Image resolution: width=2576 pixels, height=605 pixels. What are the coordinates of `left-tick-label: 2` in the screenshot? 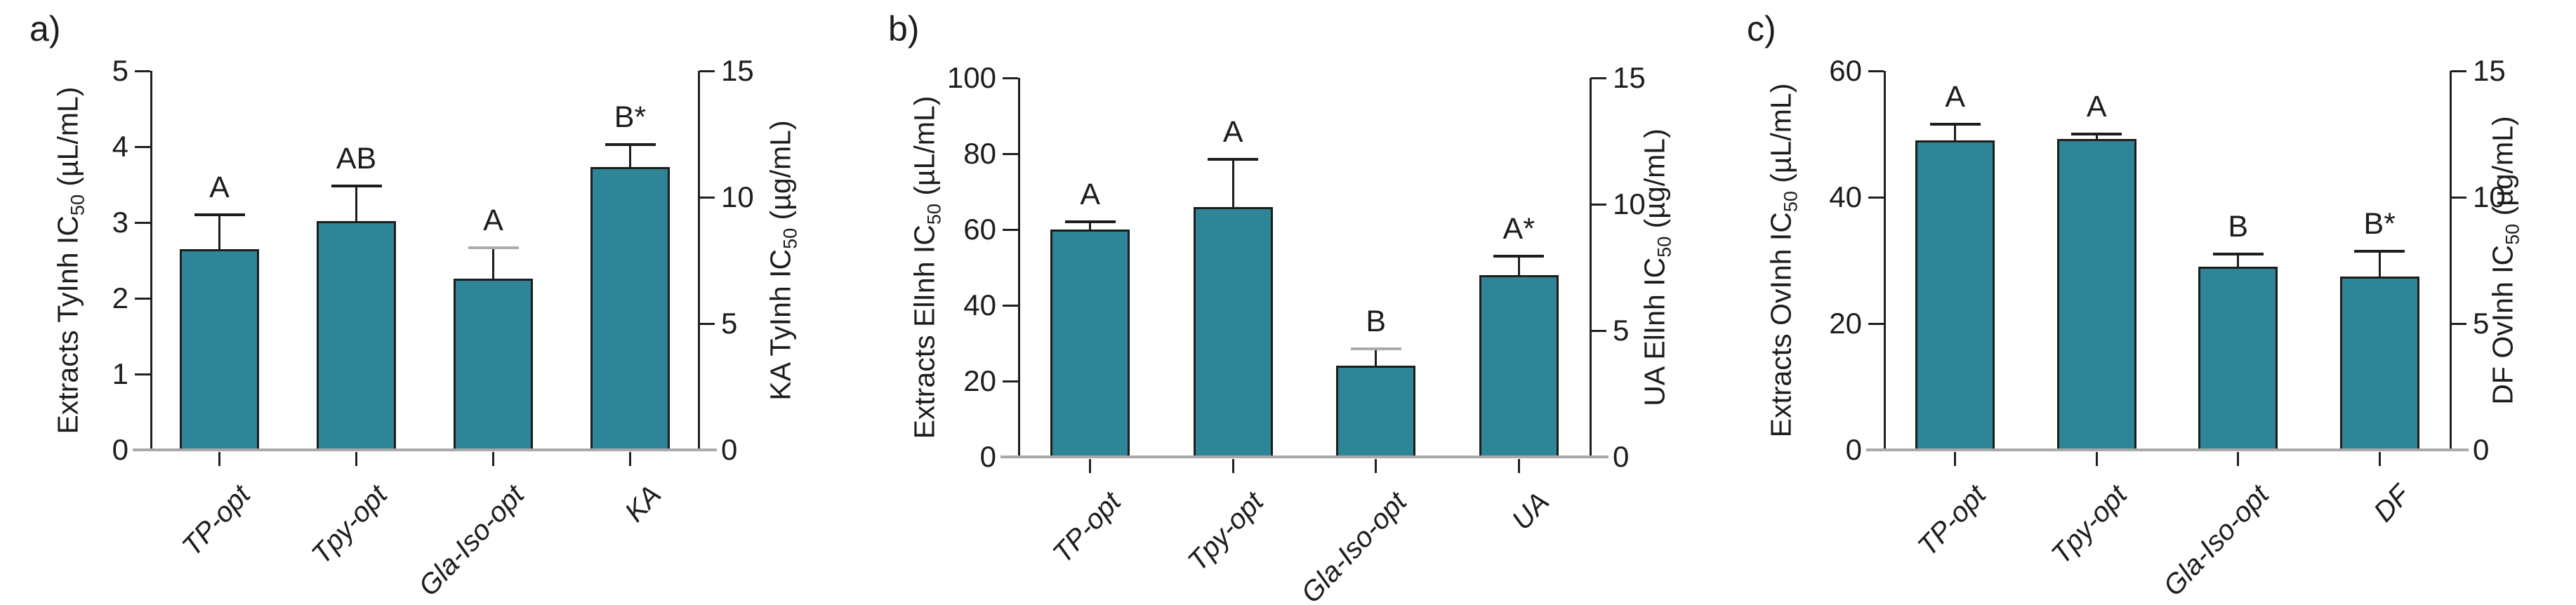 It's located at (120, 297).